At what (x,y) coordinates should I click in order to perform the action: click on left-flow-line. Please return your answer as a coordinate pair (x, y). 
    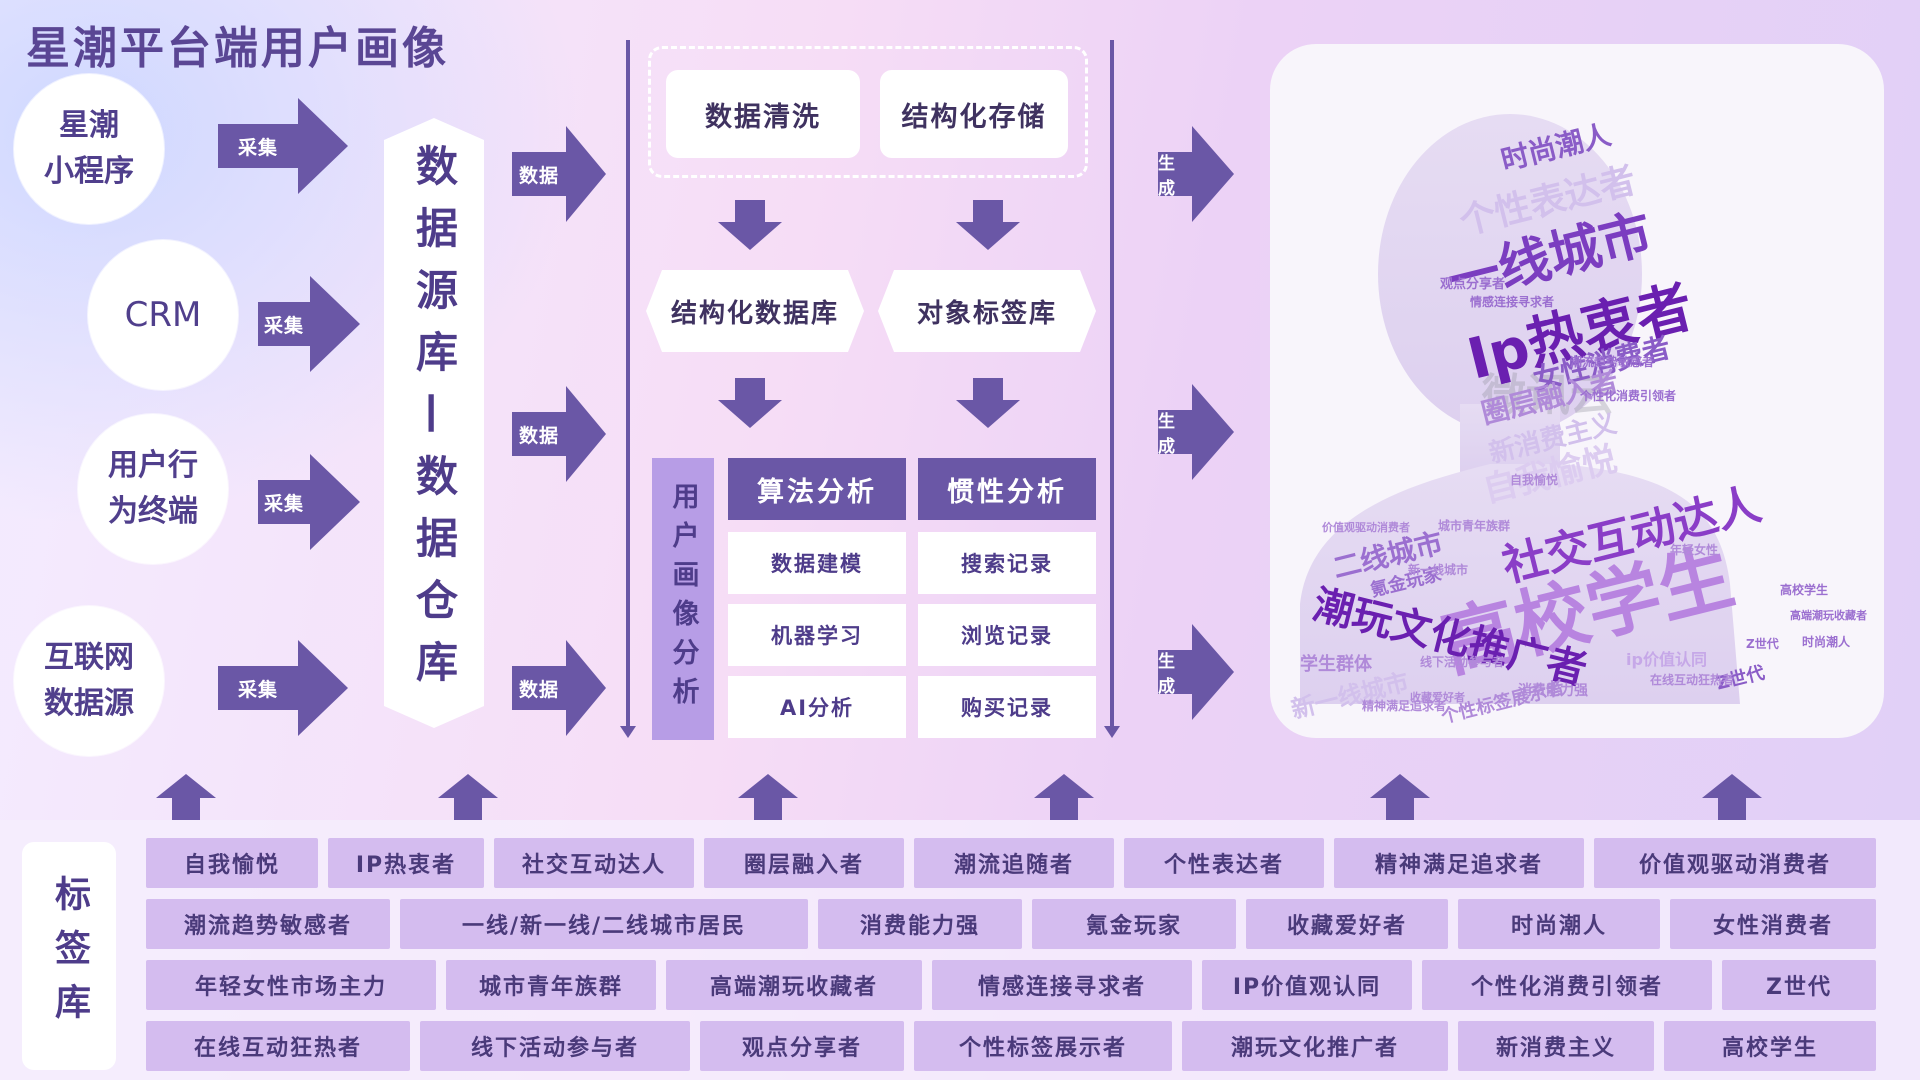
    Looking at the image, I should click on (628, 383).